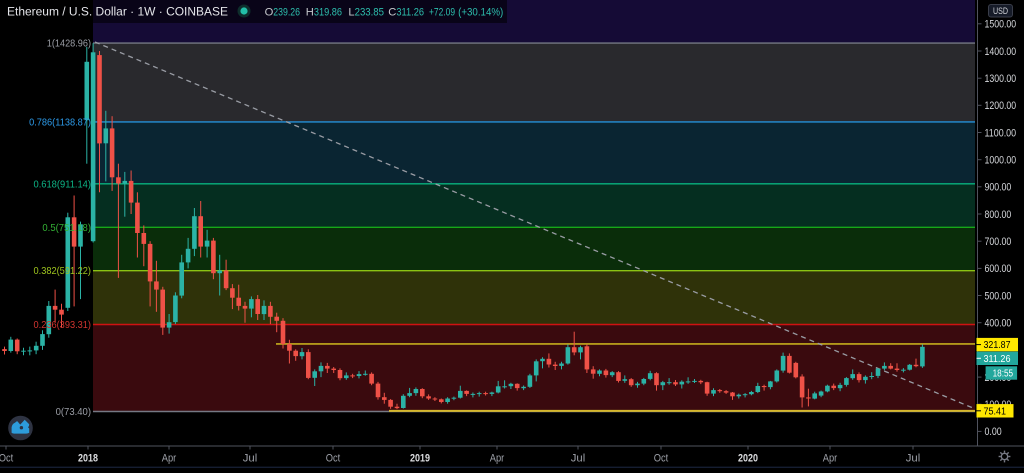 The image size is (1024, 473). I want to click on svg-text: 600.00, so click(998, 269).